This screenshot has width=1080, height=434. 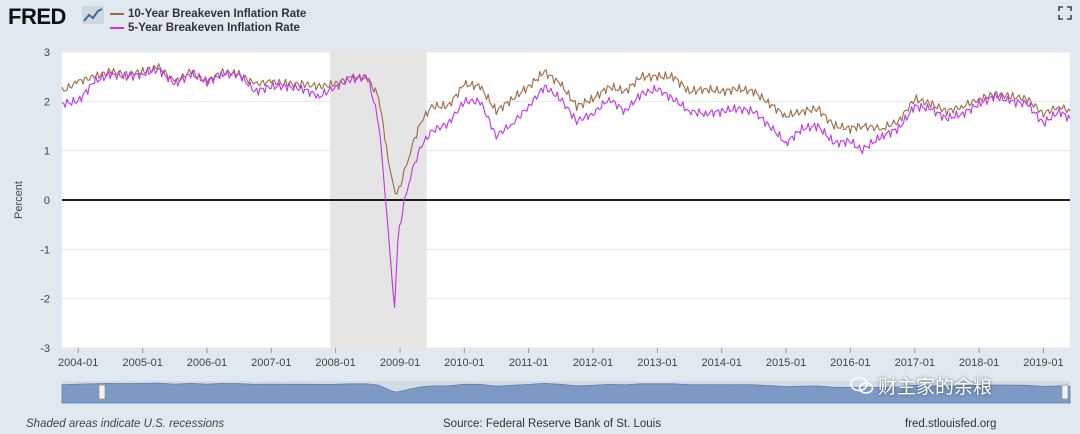 What do you see at coordinates (593, 363) in the screenshot?
I see `x-tick-label: 2012-01` at bounding box center [593, 363].